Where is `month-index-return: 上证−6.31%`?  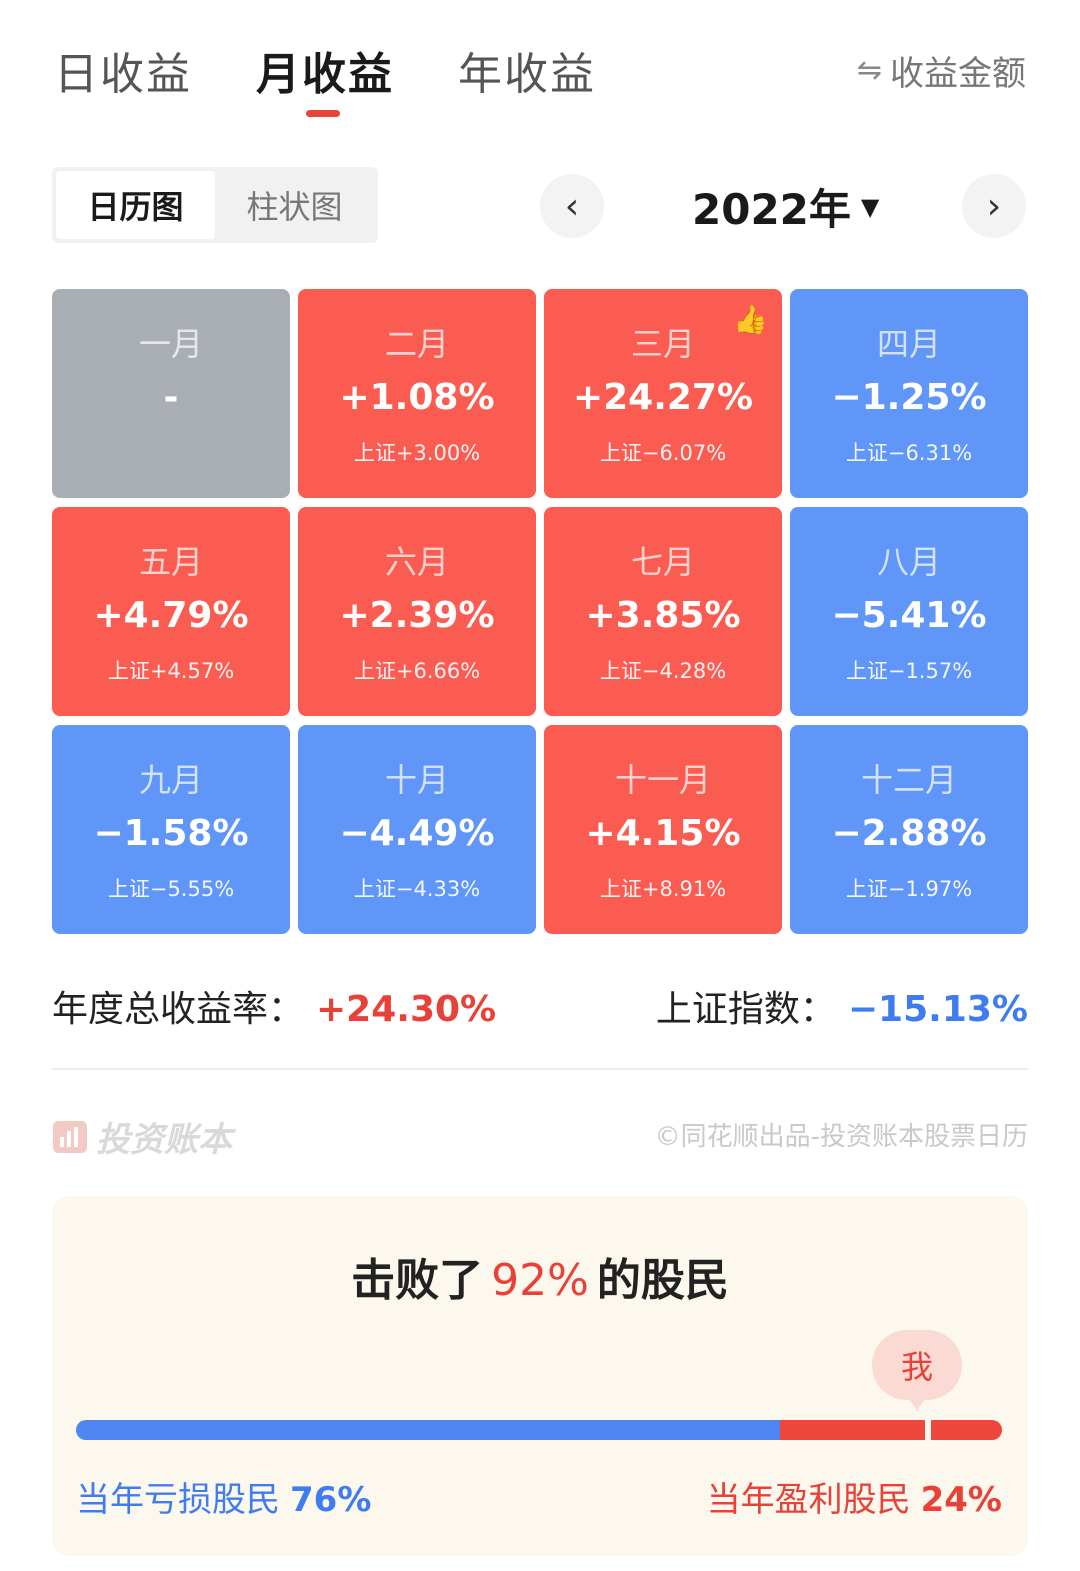
month-index-return: 上证−6.31% is located at coordinates (909, 453).